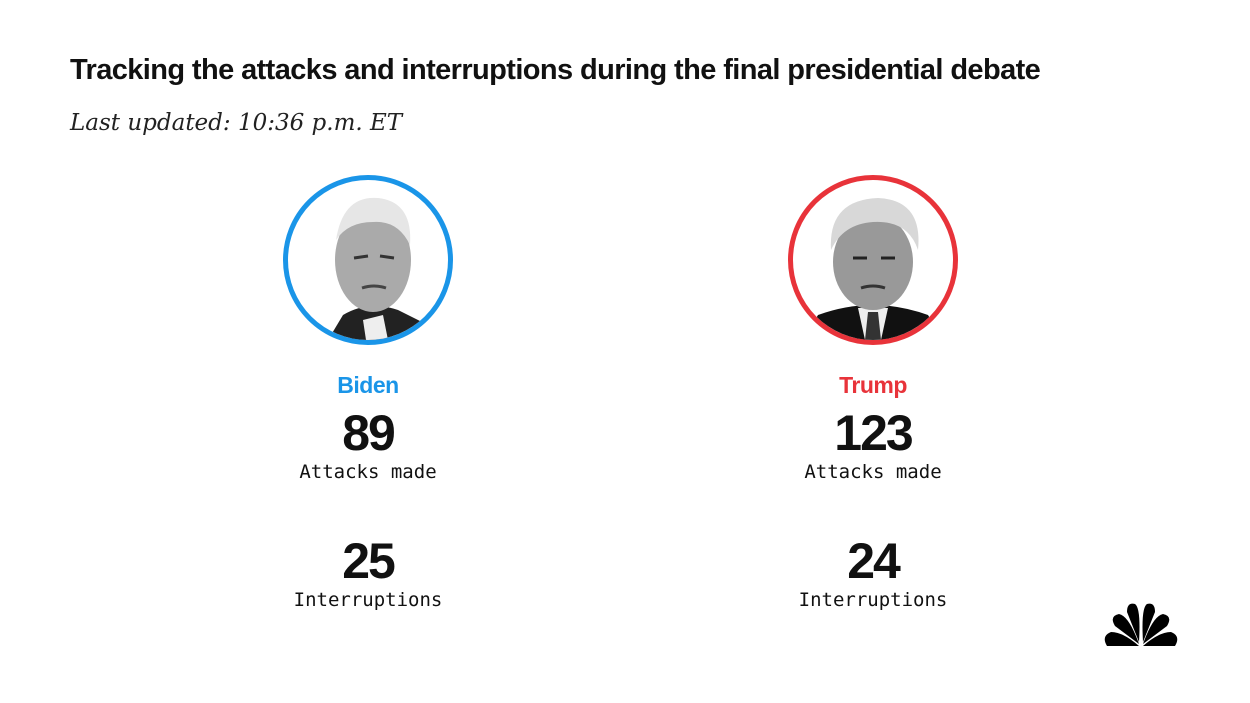 The height and width of the screenshot is (703, 1250). I want to click on candidate-biden: Biden 89 Attacks made 25 Interruptions, so click(368, 393).